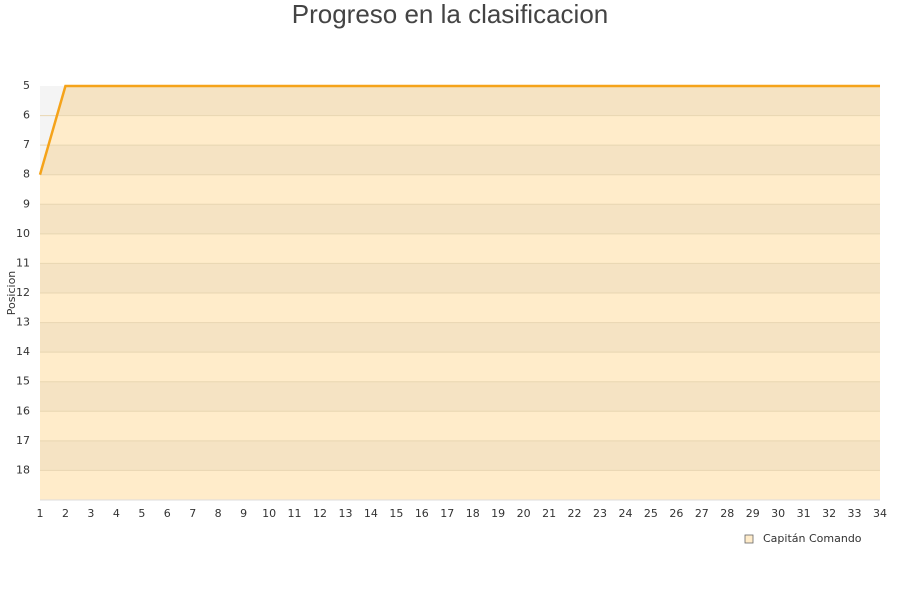 This screenshot has width=900, height=600. Describe the element at coordinates (167, 513) in the screenshot. I see `x-tick-label: 6` at that location.